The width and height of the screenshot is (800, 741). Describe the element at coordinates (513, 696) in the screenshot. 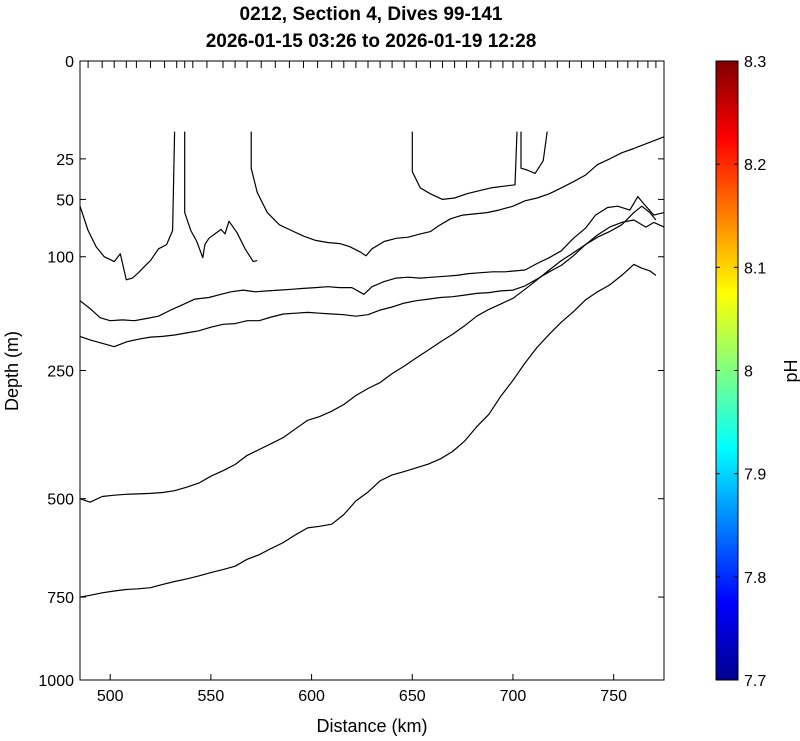

I see `x-tick-label: 700` at that location.